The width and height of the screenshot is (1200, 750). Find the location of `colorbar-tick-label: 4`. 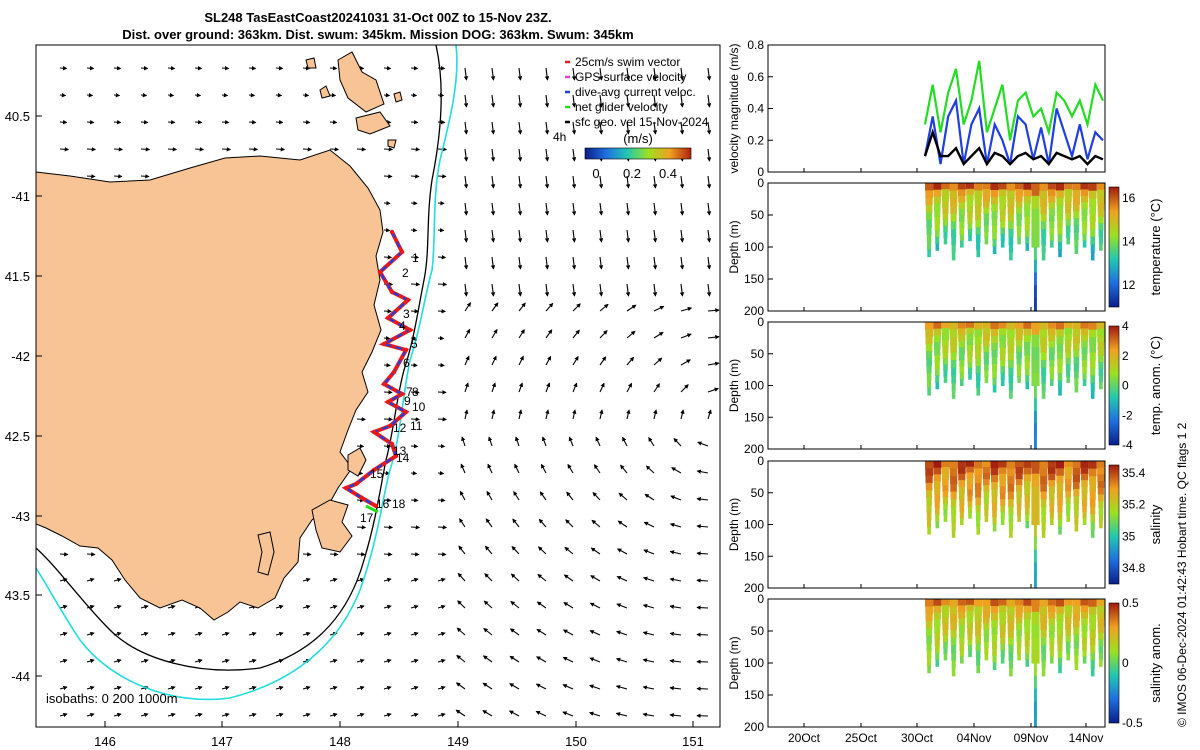

colorbar-tick-label: 4 is located at coordinates (1125, 326).